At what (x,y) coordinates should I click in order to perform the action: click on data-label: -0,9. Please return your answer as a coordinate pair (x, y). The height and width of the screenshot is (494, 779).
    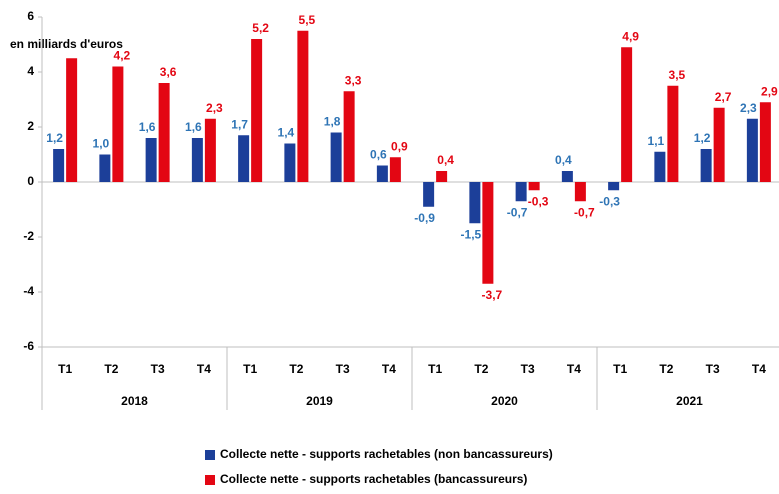
    Looking at the image, I should click on (424, 218).